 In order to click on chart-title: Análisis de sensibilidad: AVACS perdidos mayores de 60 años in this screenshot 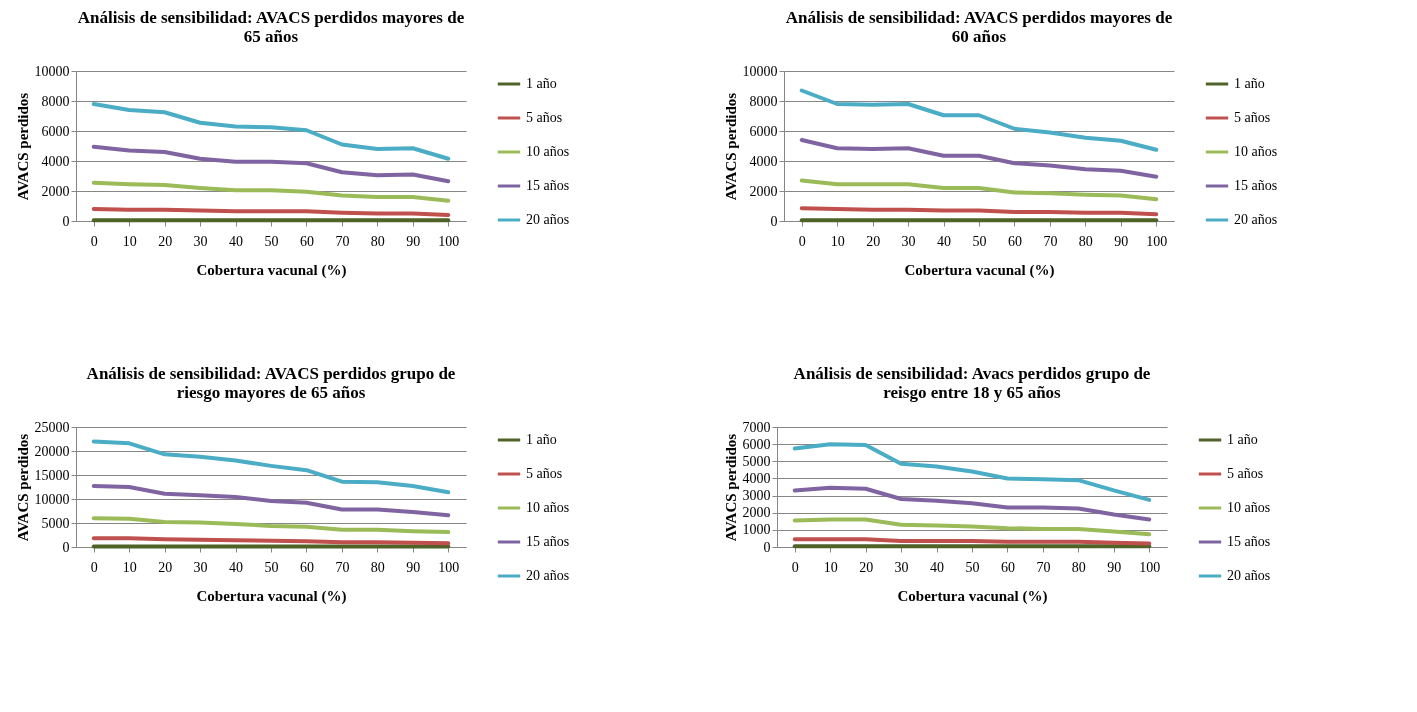, I will do `click(979, 27)`.